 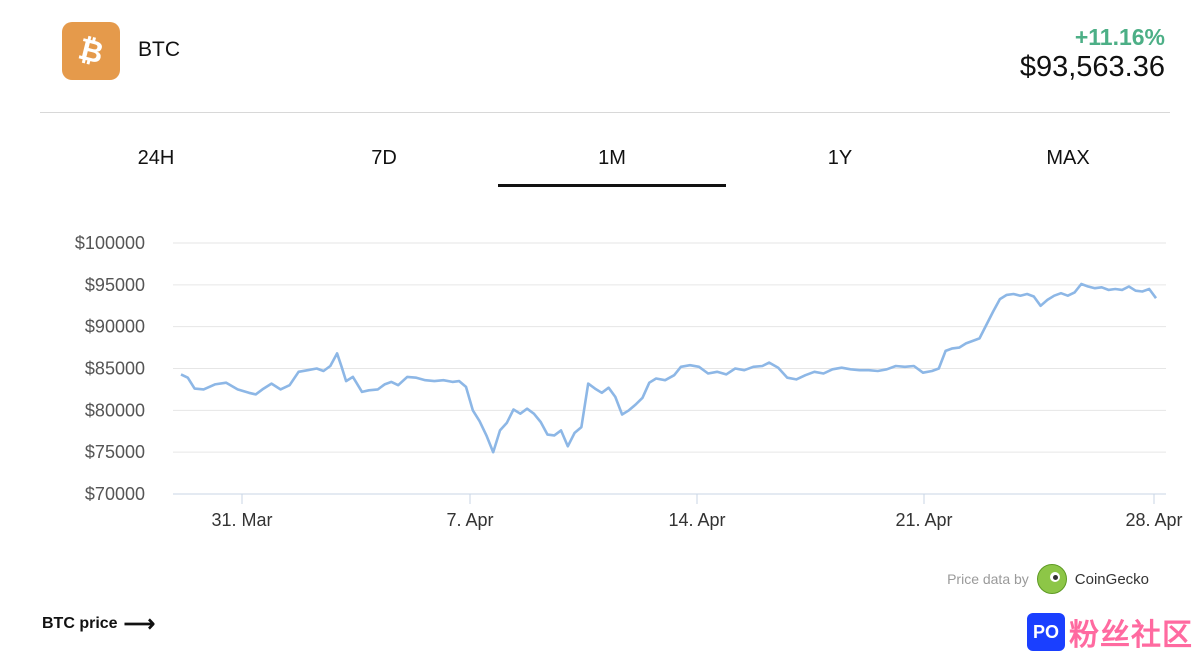 I want to click on x-tick-label: 7. Apr, so click(x=469, y=520).